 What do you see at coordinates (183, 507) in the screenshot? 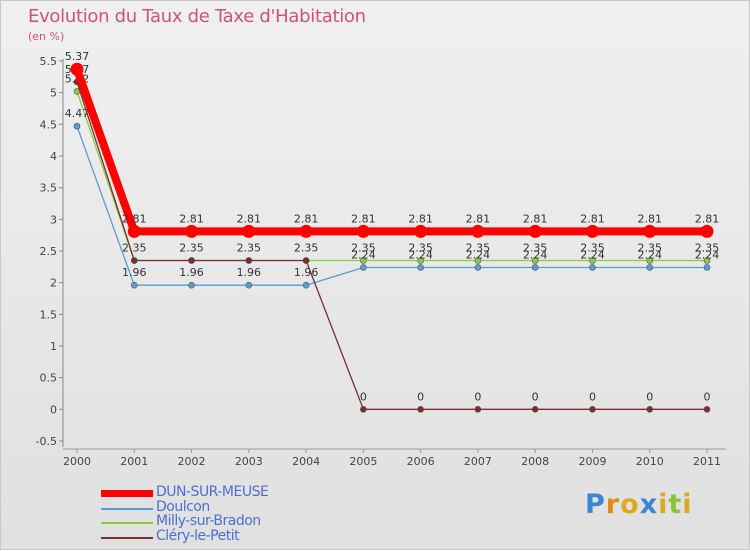
I see `legend-label: Doulcon` at bounding box center [183, 507].